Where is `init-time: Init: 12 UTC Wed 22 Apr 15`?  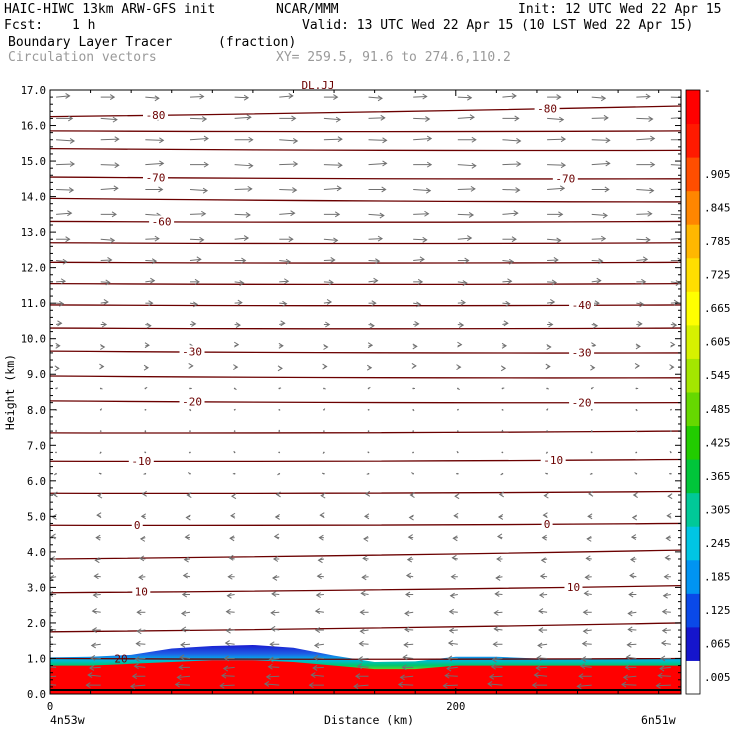 init-time: Init: 12 UTC Wed 22 Apr 15 is located at coordinates (620, 9).